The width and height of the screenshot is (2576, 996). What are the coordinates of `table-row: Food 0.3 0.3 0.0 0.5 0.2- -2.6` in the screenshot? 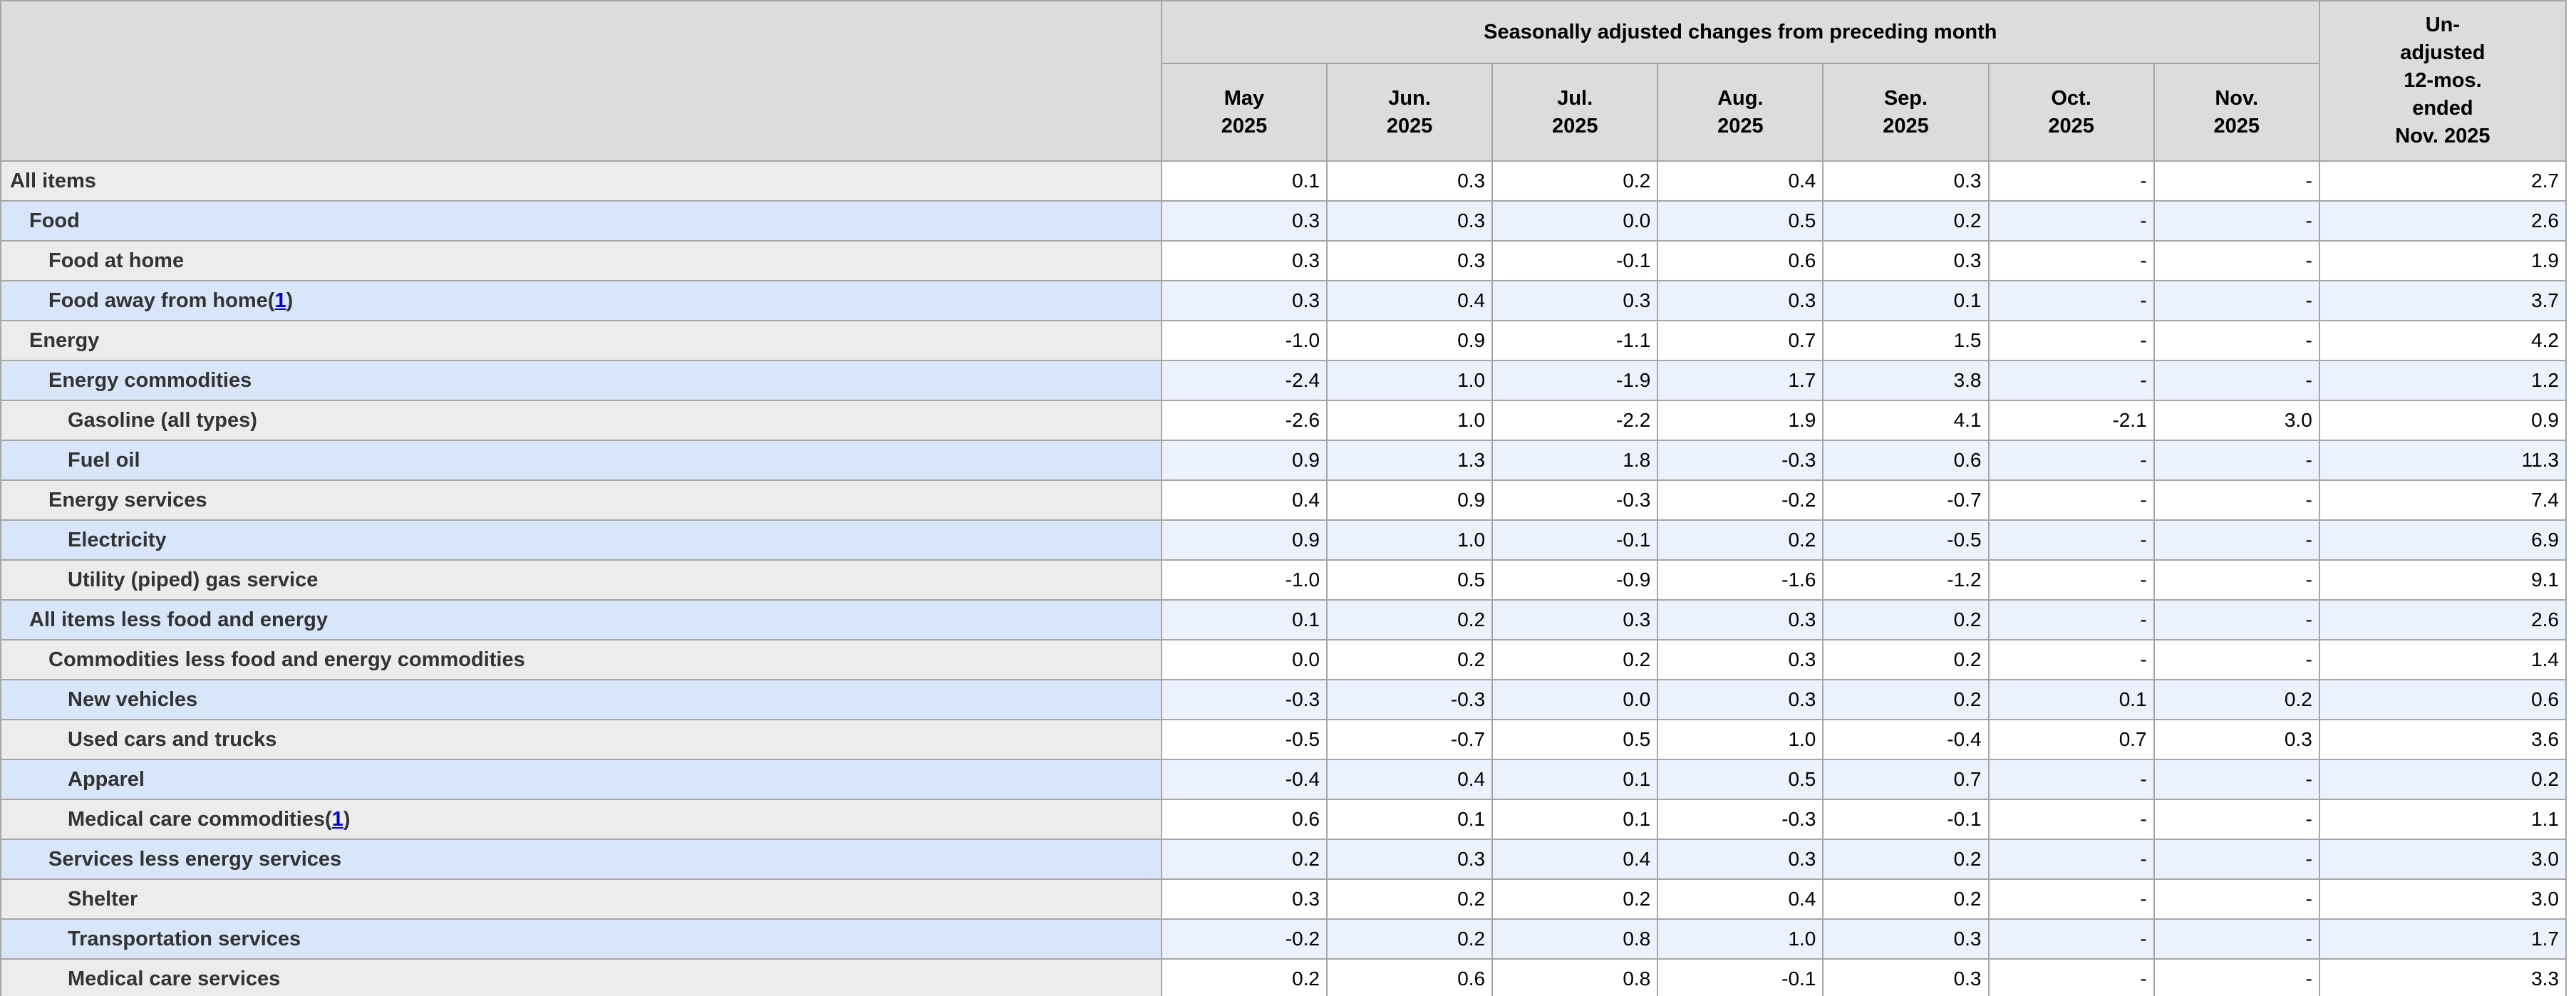 It's located at (1283, 221).